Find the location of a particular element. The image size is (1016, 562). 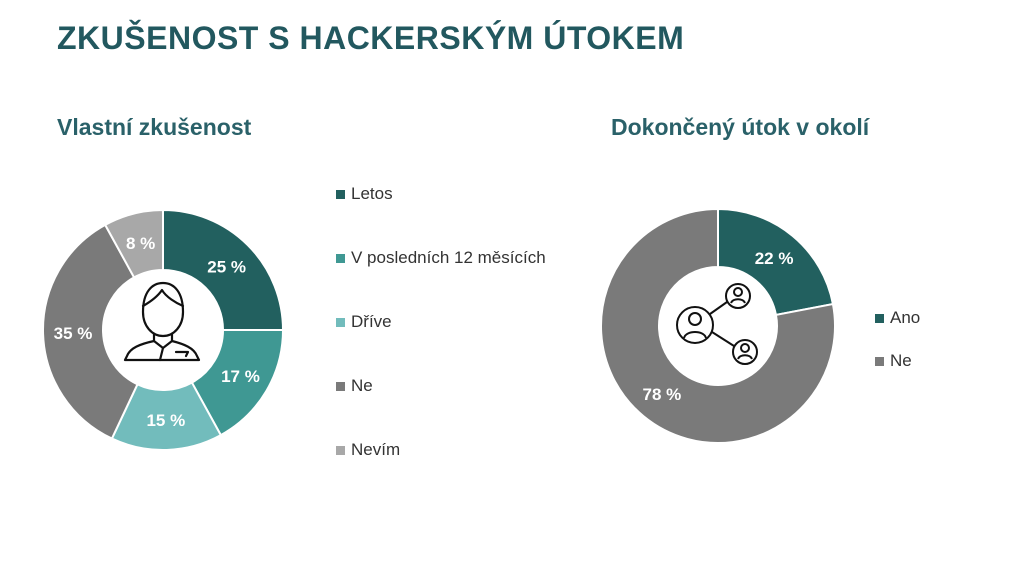

legend-item: V posledních 12 měsících is located at coordinates (441, 258).